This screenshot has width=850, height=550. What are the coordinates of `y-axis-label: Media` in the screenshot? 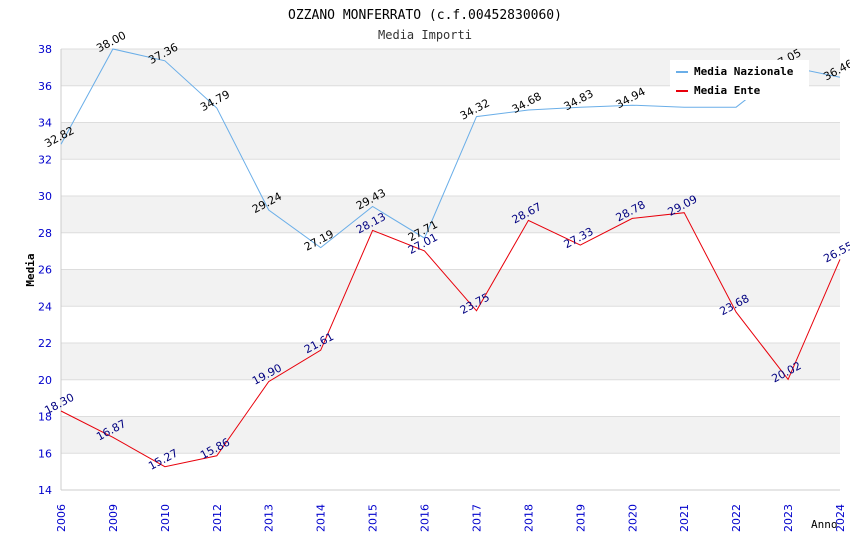 It's located at (30, 269).